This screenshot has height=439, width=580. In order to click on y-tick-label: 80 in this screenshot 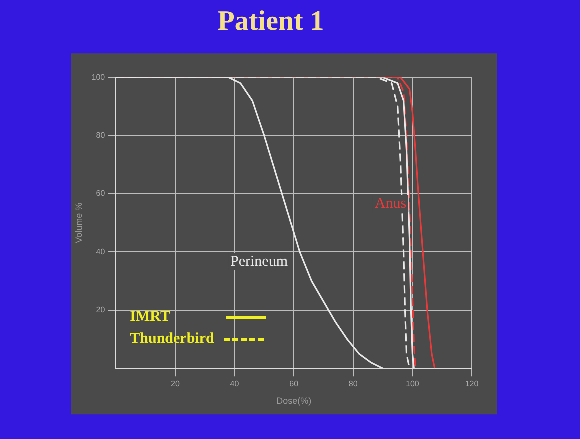, I will do `click(101, 135)`.